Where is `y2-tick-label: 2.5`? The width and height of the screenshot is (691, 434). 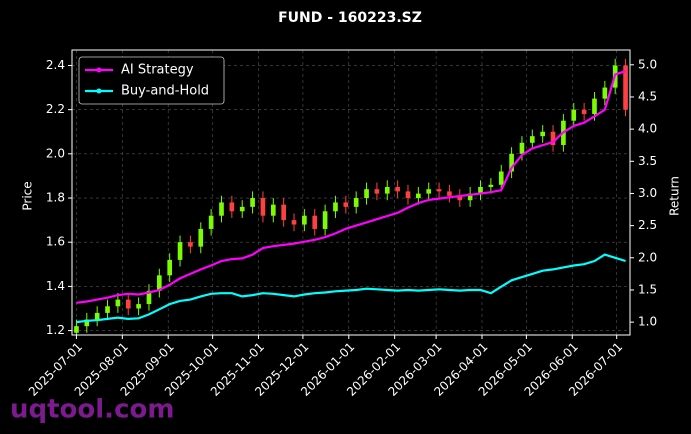 y2-tick-label: 2.5 is located at coordinates (647, 225).